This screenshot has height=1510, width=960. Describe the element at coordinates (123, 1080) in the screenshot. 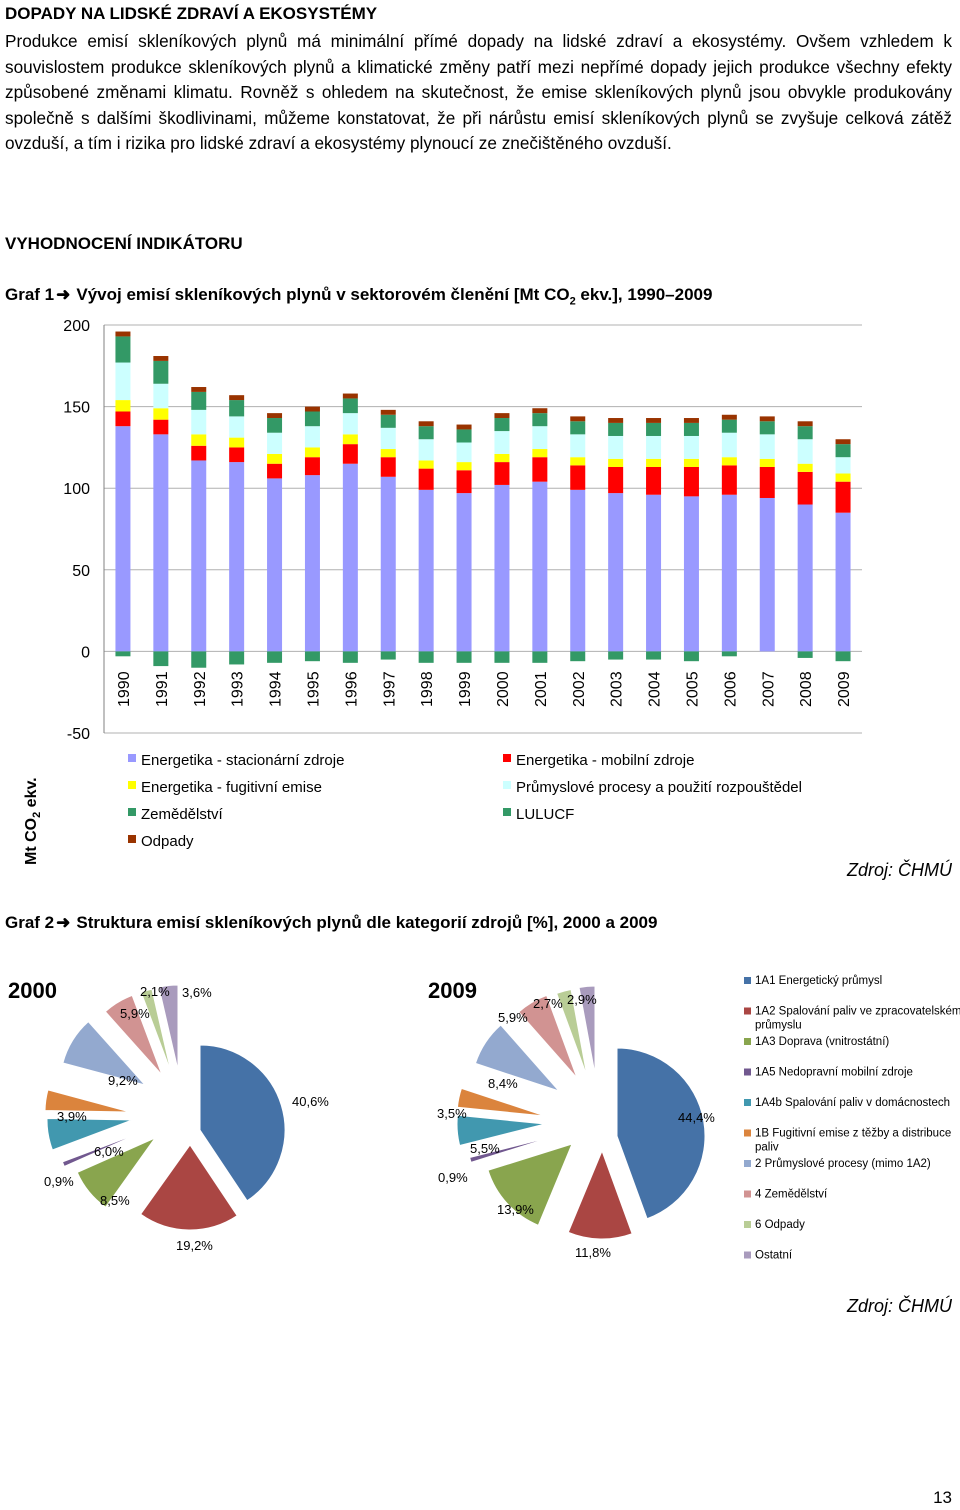

I see `pie-2000-value-label: 9,2%` at that location.